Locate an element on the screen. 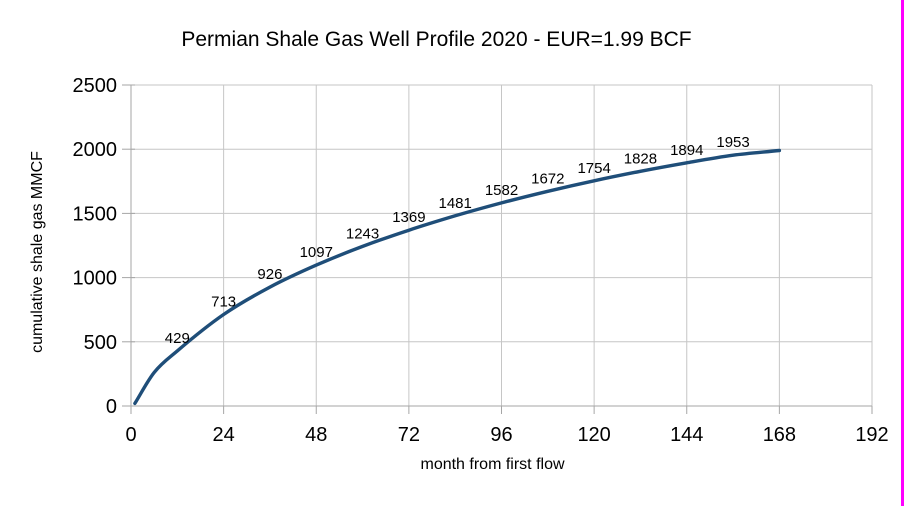 This screenshot has height=510, width=907. y-tick-label: 2500 is located at coordinates (95, 86).